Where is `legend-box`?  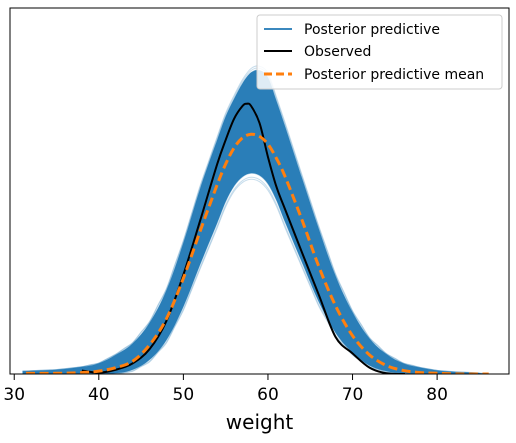
legend-box is located at coordinates (379, 52).